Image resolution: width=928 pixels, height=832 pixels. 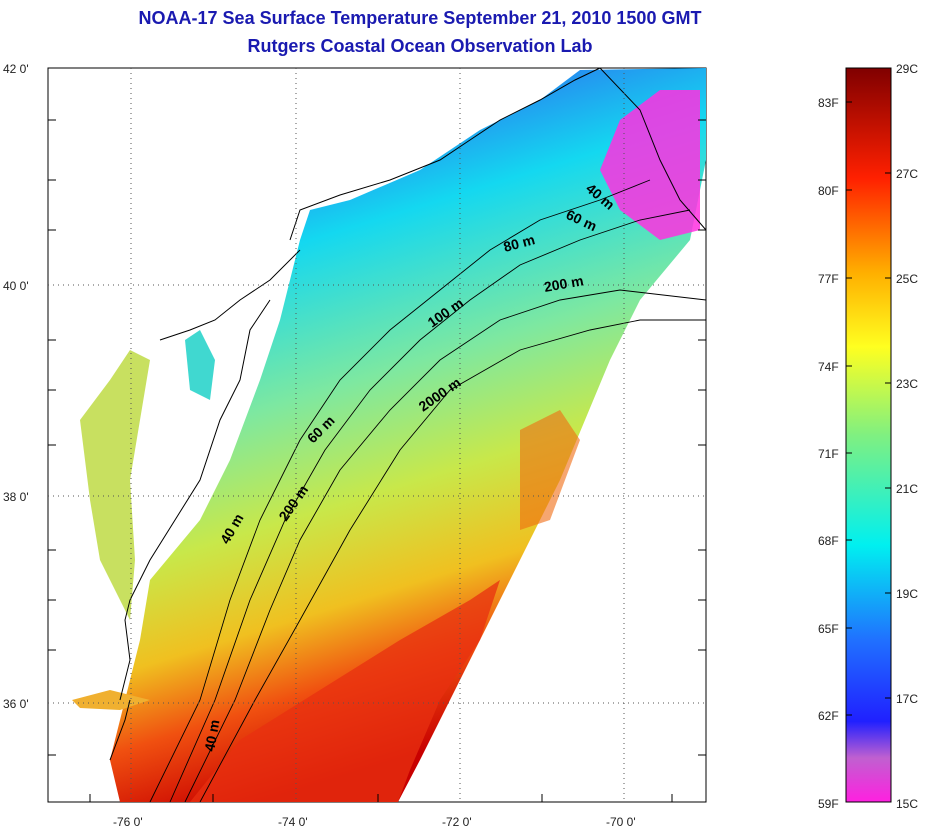 What do you see at coordinates (907, 804) in the screenshot?
I see `celsius-label: 15C` at bounding box center [907, 804].